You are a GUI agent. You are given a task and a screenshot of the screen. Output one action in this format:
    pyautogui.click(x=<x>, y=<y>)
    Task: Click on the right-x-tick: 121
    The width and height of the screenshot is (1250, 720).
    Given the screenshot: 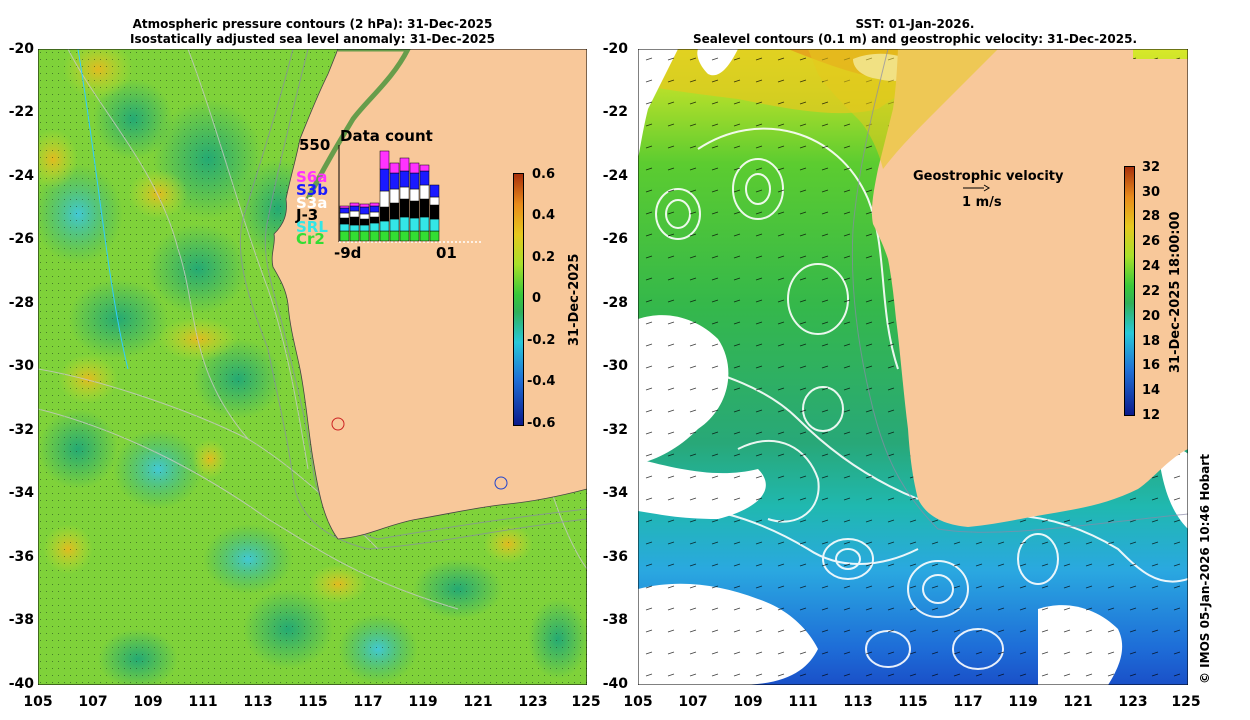 What is the action you would take?
    pyautogui.click(x=1078, y=702)
    